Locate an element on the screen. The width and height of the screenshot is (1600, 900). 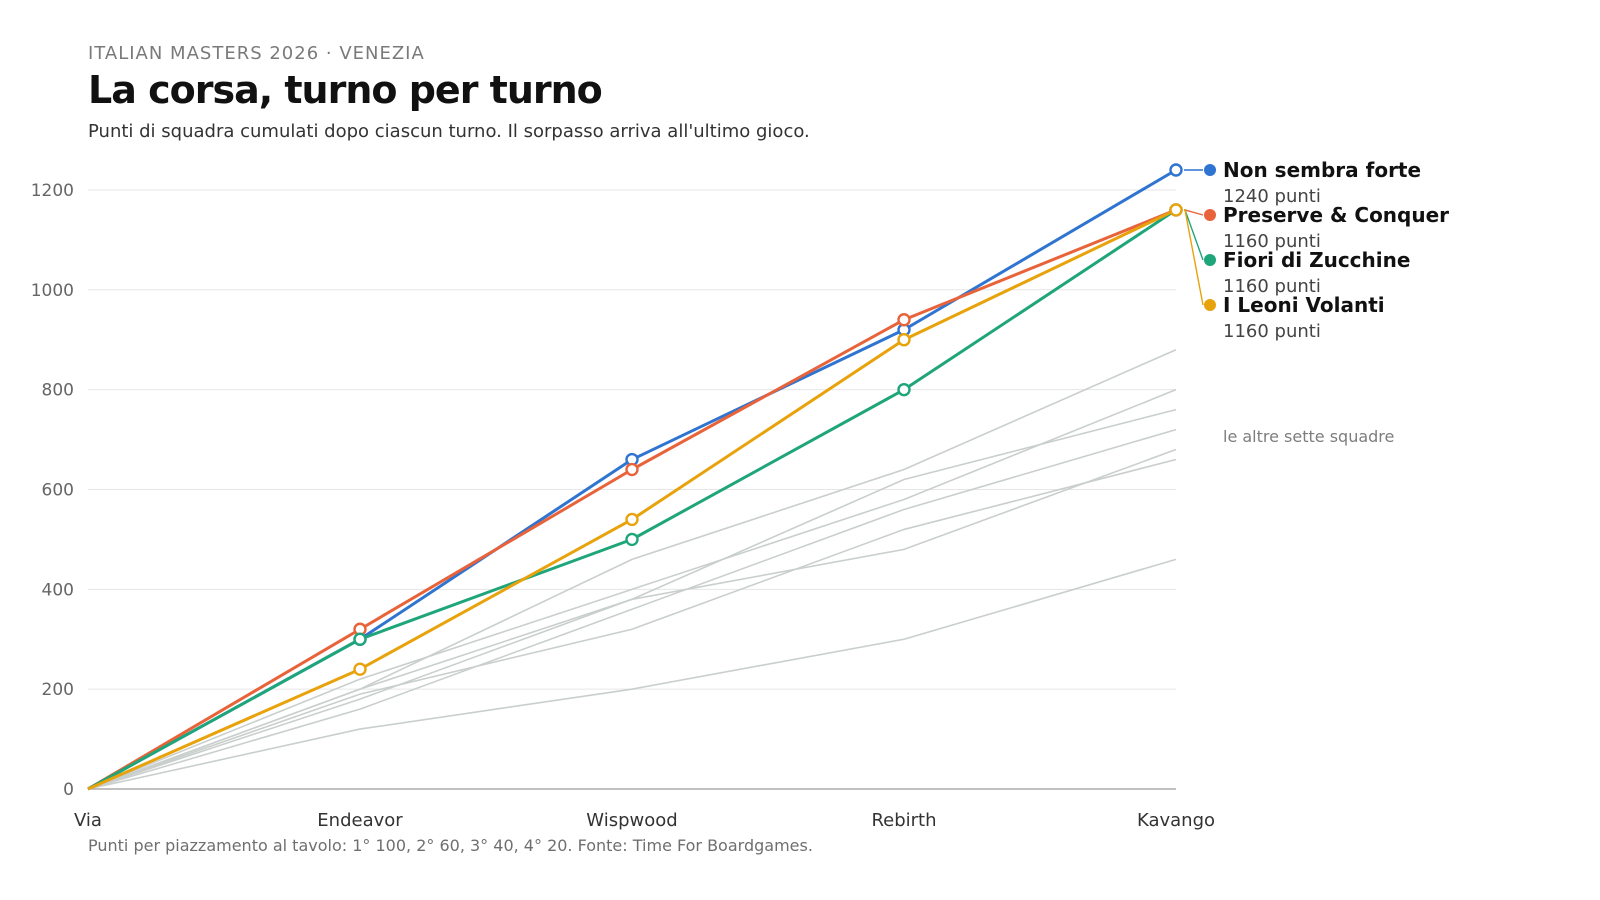
chart-kicker: ITALIAN MASTERS 2026 · VENEZIA is located at coordinates (256, 53).